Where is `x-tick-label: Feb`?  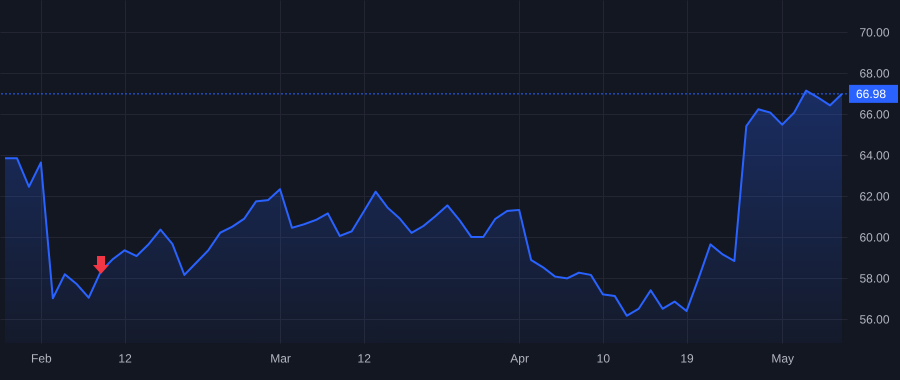 x-tick-label: Feb is located at coordinates (41, 359).